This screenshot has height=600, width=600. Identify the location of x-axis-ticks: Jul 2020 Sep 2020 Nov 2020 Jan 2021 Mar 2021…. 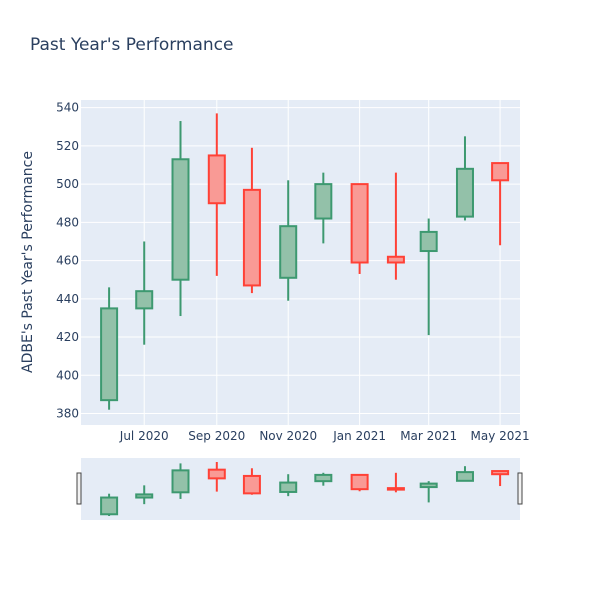
(324, 436).